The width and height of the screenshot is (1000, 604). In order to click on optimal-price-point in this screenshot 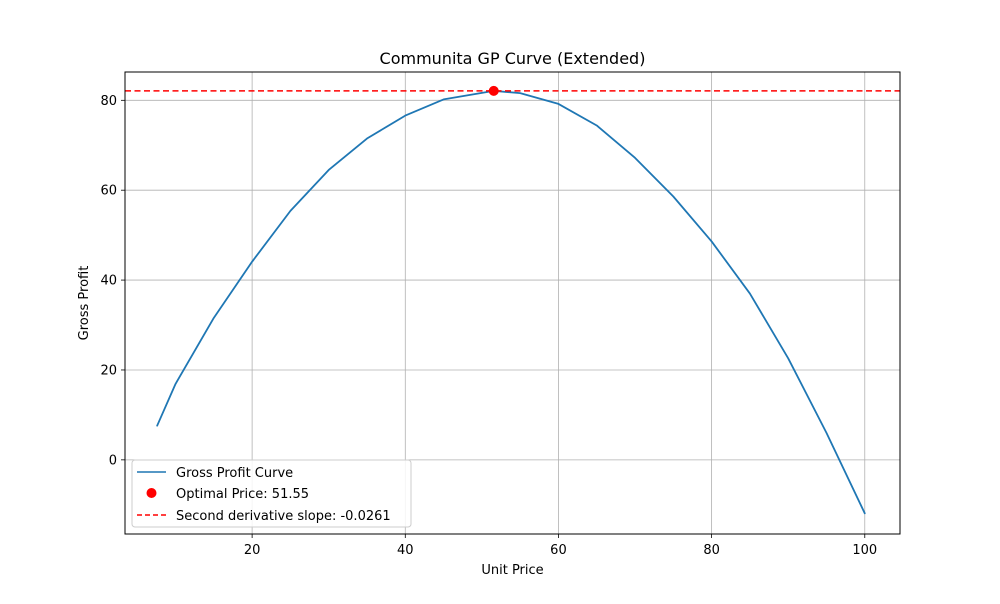, I will do `click(493, 90)`.